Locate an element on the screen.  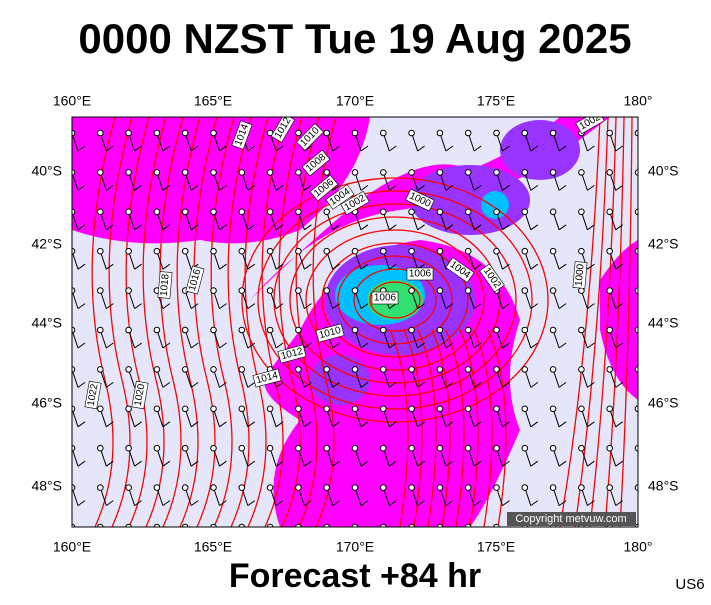
isobar-label-text: 1006 is located at coordinates (420, 274).